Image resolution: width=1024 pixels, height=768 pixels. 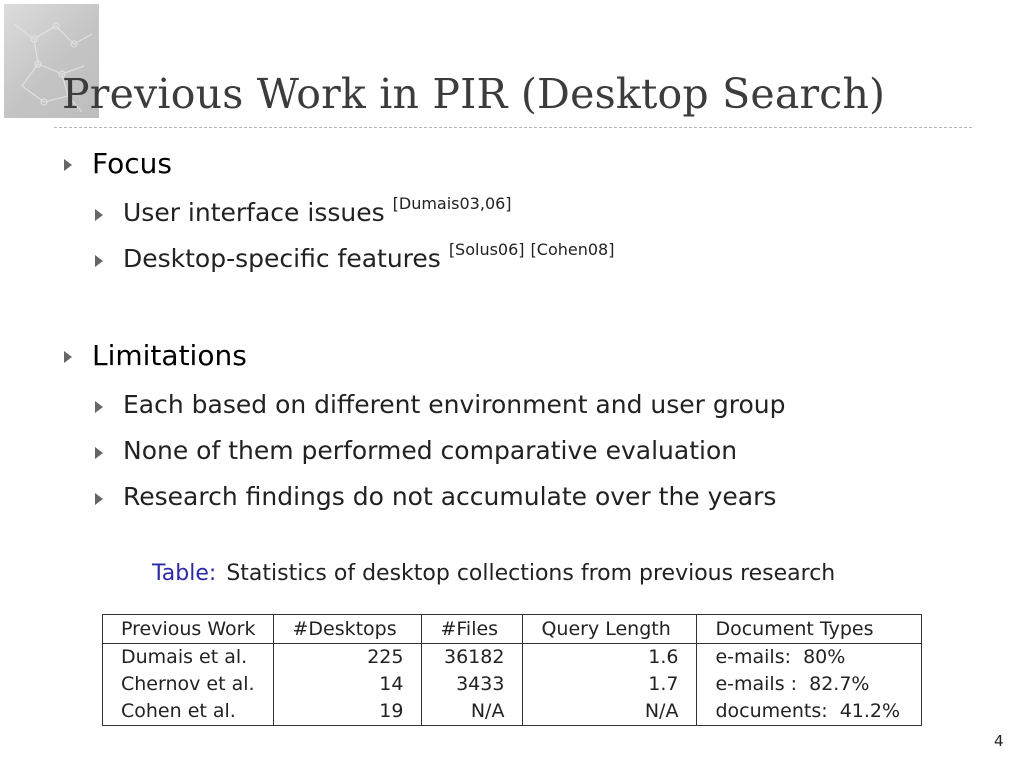 What do you see at coordinates (188, 684) in the screenshot?
I see `cell-work: Chernov et al.` at bounding box center [188, 684].